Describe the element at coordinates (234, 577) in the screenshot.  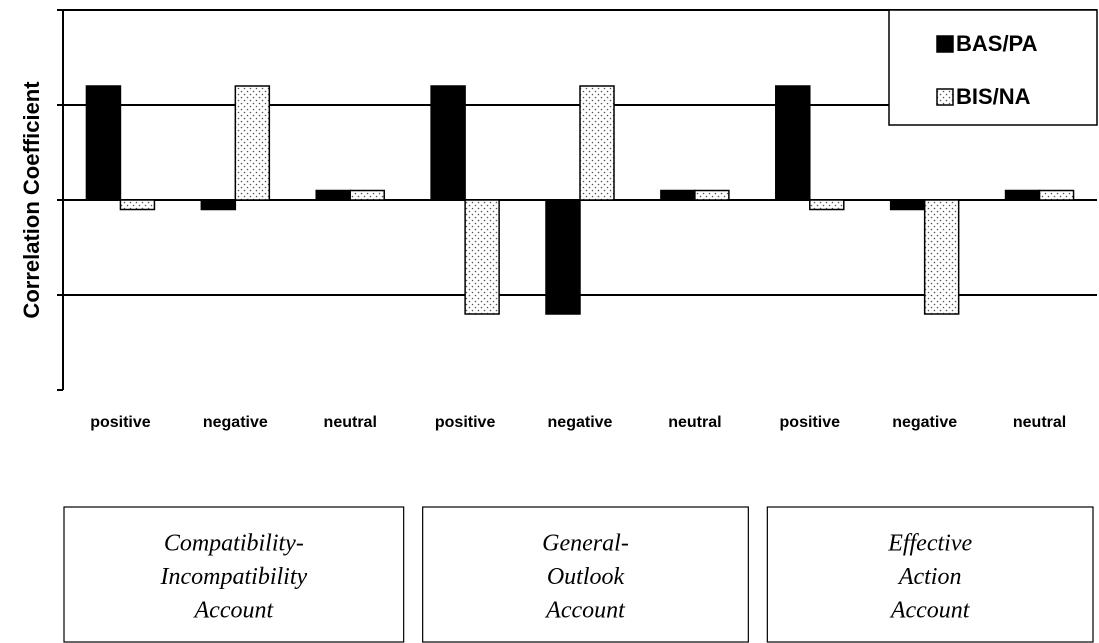
I see `group-label: Incompatibility` at that location.